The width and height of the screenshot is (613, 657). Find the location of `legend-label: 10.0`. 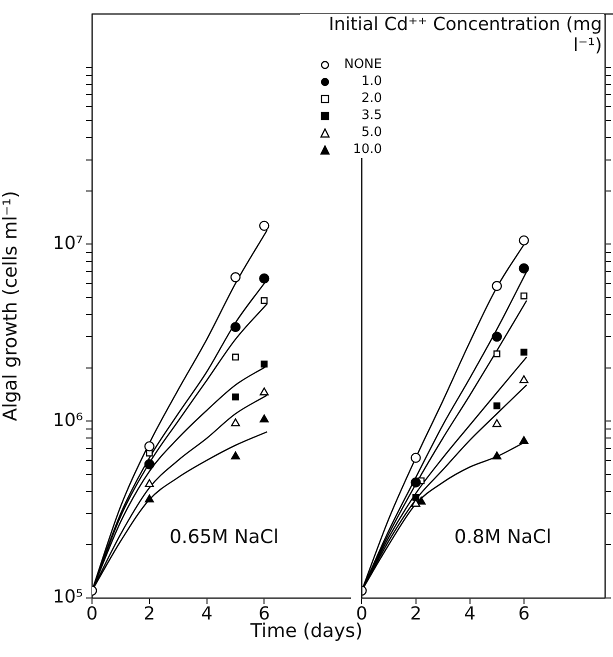

legend-label: 10.0 is located at coordinates (367, 149).